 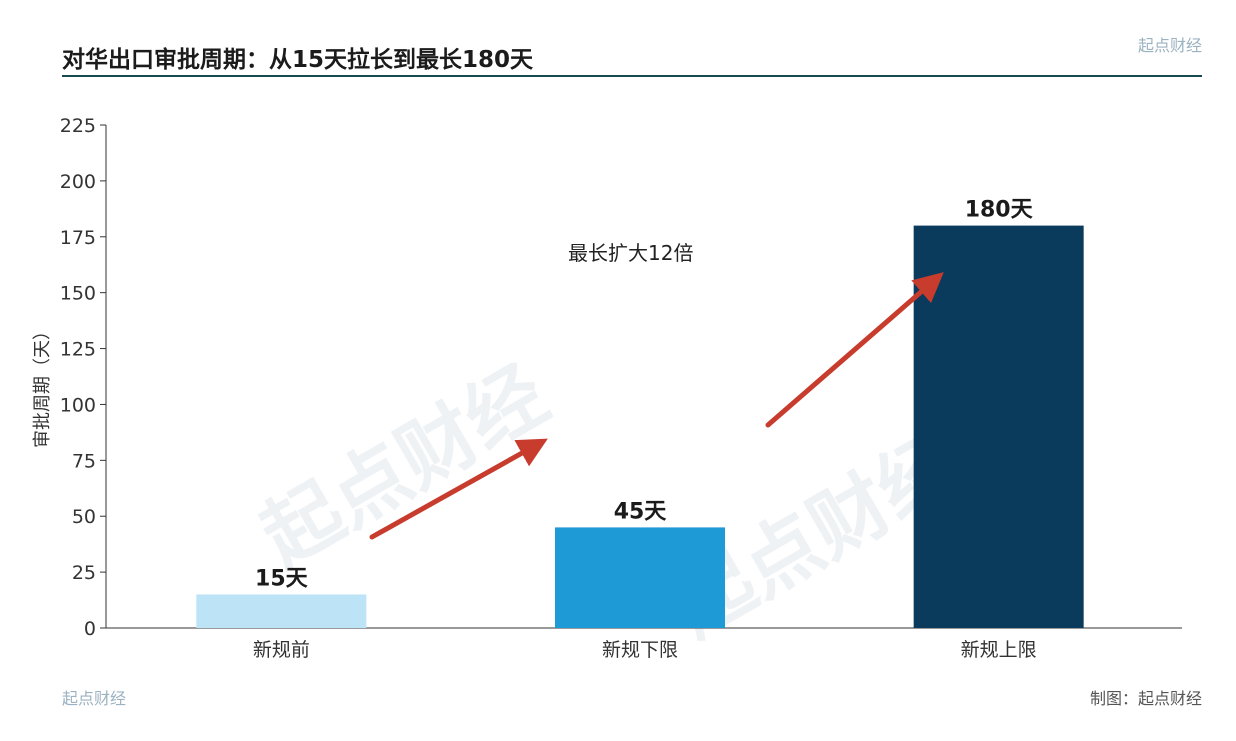 I want to click on y-tick-label: 75, so click(x=84, y=461).